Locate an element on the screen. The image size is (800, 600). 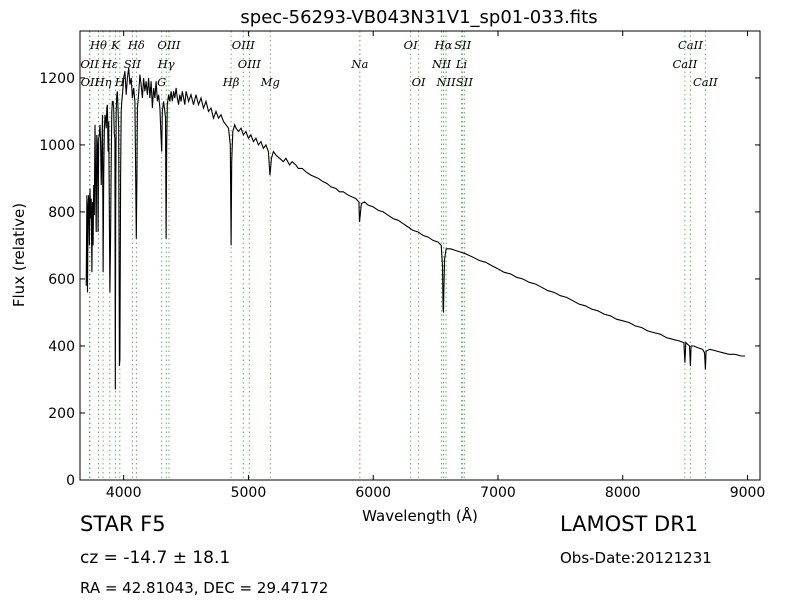
marker-label-20: NII is located at coordinates (441, 64).